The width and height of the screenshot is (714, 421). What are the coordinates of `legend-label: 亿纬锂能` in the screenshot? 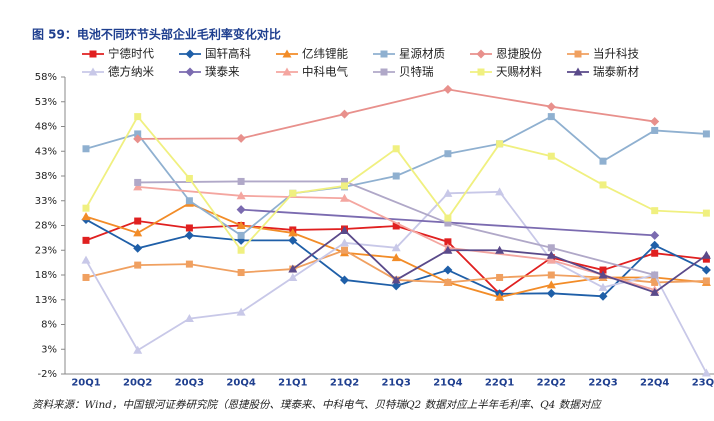 It's located at (325, 54).